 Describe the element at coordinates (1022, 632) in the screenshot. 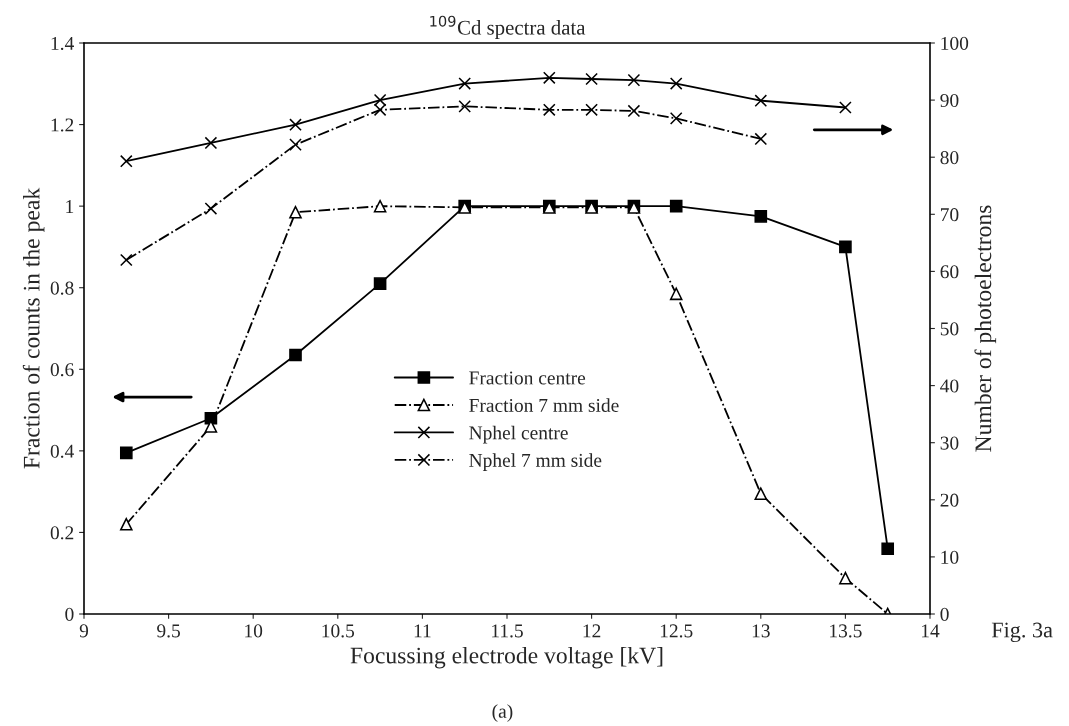

I see `caption: Fig. 3a` at that location.